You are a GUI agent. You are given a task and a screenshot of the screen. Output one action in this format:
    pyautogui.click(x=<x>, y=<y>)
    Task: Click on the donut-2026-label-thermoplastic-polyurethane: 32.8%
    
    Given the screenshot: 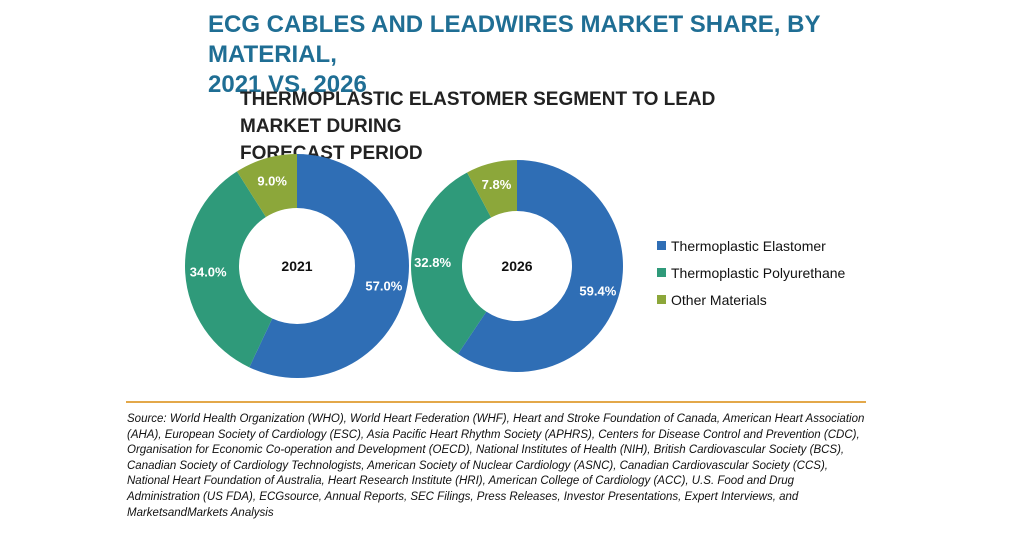 What is the action you would take?
    pyautogui.click(x=432, y=262)
    